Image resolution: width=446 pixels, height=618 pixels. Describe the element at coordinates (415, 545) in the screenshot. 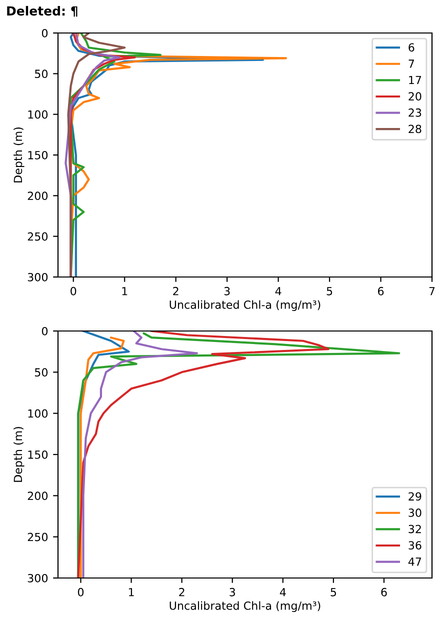

I see `legend-label: 36` at that location.